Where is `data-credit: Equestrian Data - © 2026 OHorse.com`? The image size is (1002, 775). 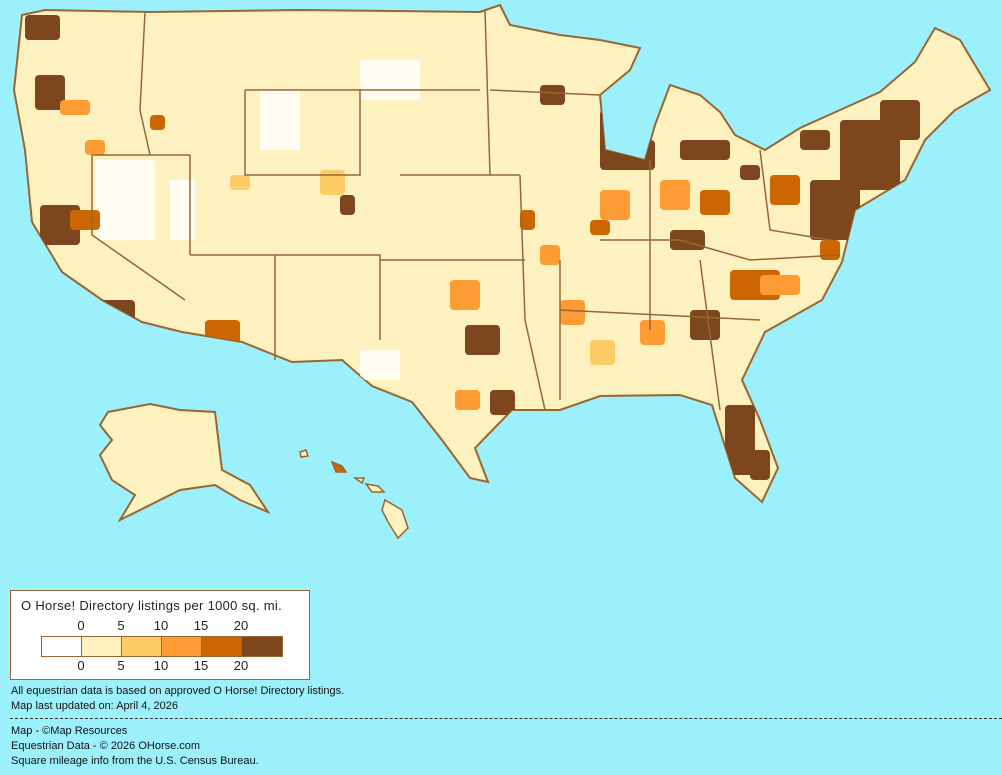
data-credit: Equestrian Data - © 2026 OHorse.com is located at coordinates (106, 746).